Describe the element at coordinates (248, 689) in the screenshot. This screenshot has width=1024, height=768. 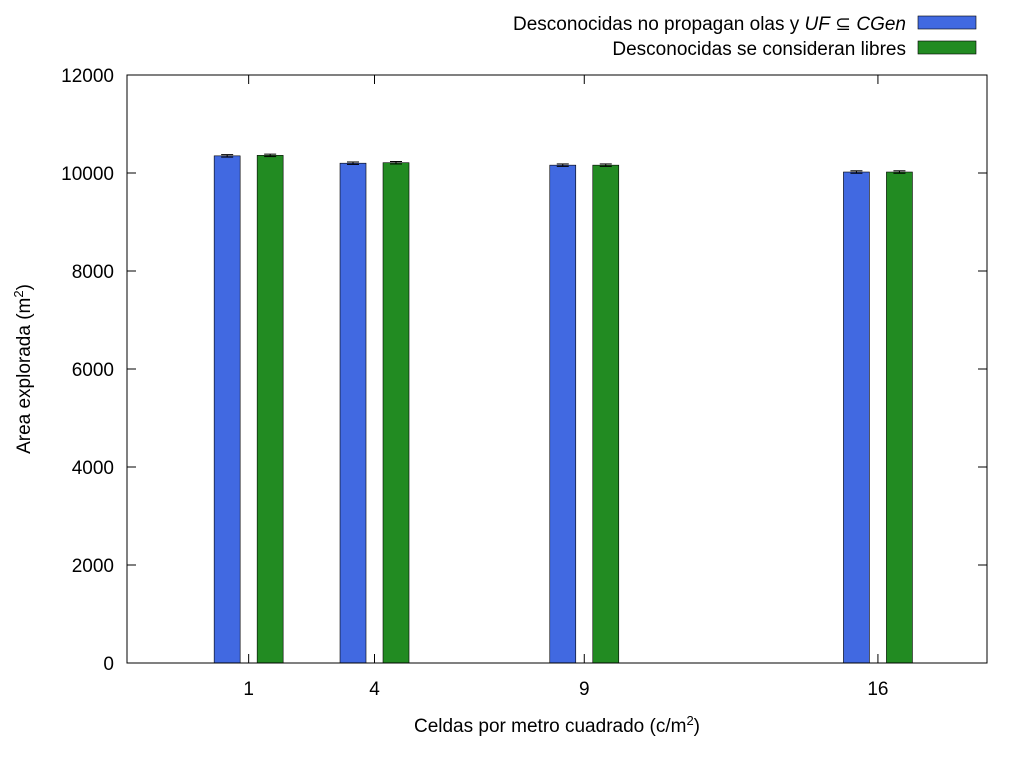
I see `x-tick-label: 1` at that location.